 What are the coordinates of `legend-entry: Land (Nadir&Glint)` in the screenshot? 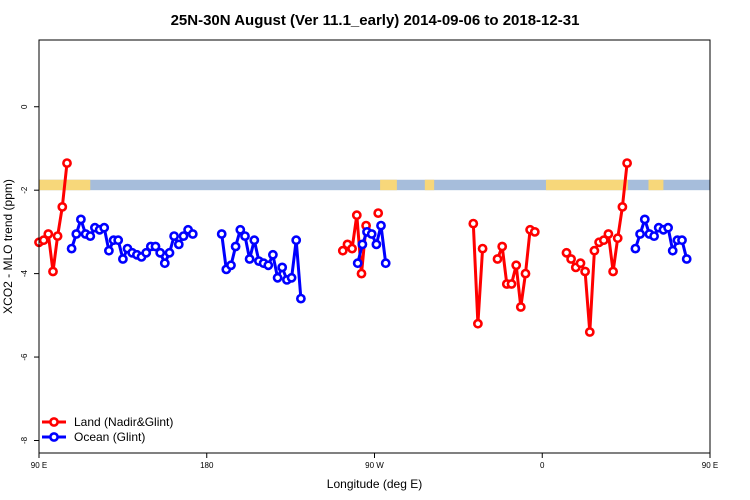 It's located at (123, 422).